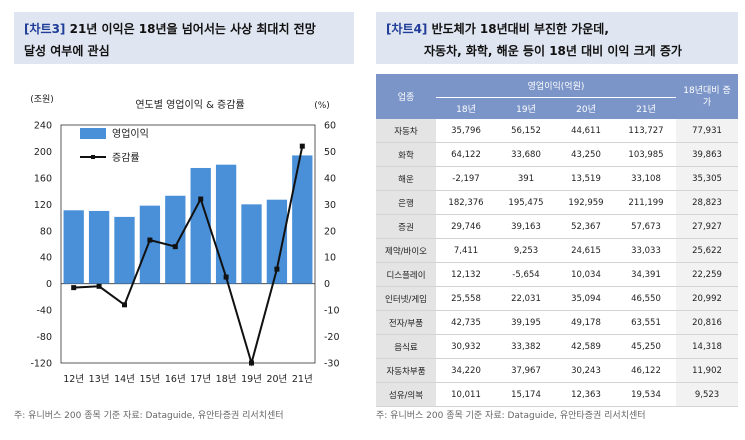 This screenshot has height=440, width=745. I want to click on y-axis-label-left: (조원), so click(42, 99).